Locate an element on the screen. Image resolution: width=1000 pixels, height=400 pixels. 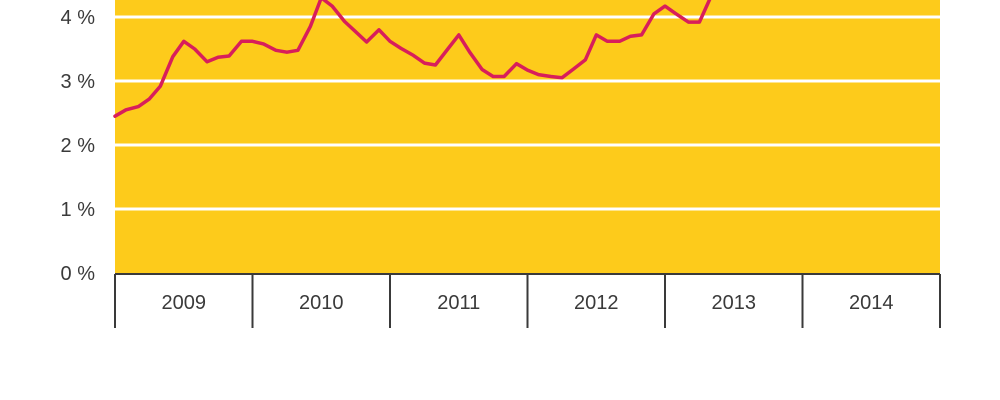
y-axis: 0 % 1 % 2 % 3 % 4 % is located at coordinates (78, 146).